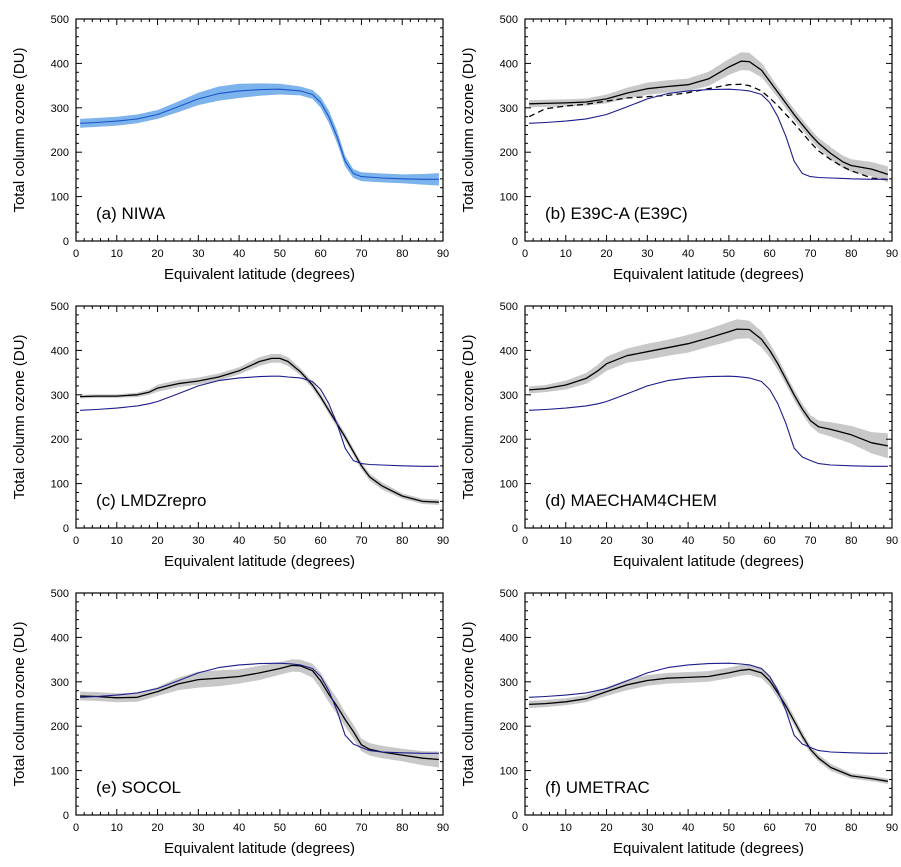 Image resolution: width=901 pixels, height=867 pixels. Describe the element at coordinates (151, 500) in the screenshot. I see `panel-label: (c) LMDZrepro` at that location.